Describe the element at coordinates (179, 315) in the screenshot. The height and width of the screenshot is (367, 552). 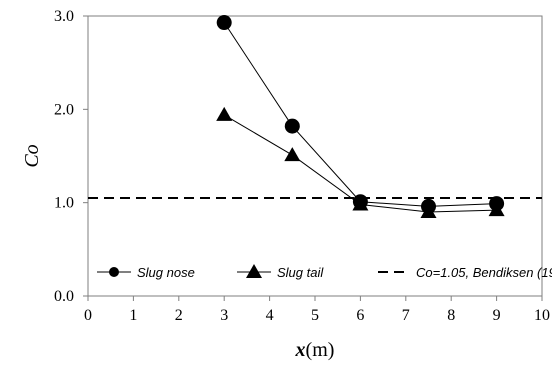
I see `x-tick-label: 2` at that location.